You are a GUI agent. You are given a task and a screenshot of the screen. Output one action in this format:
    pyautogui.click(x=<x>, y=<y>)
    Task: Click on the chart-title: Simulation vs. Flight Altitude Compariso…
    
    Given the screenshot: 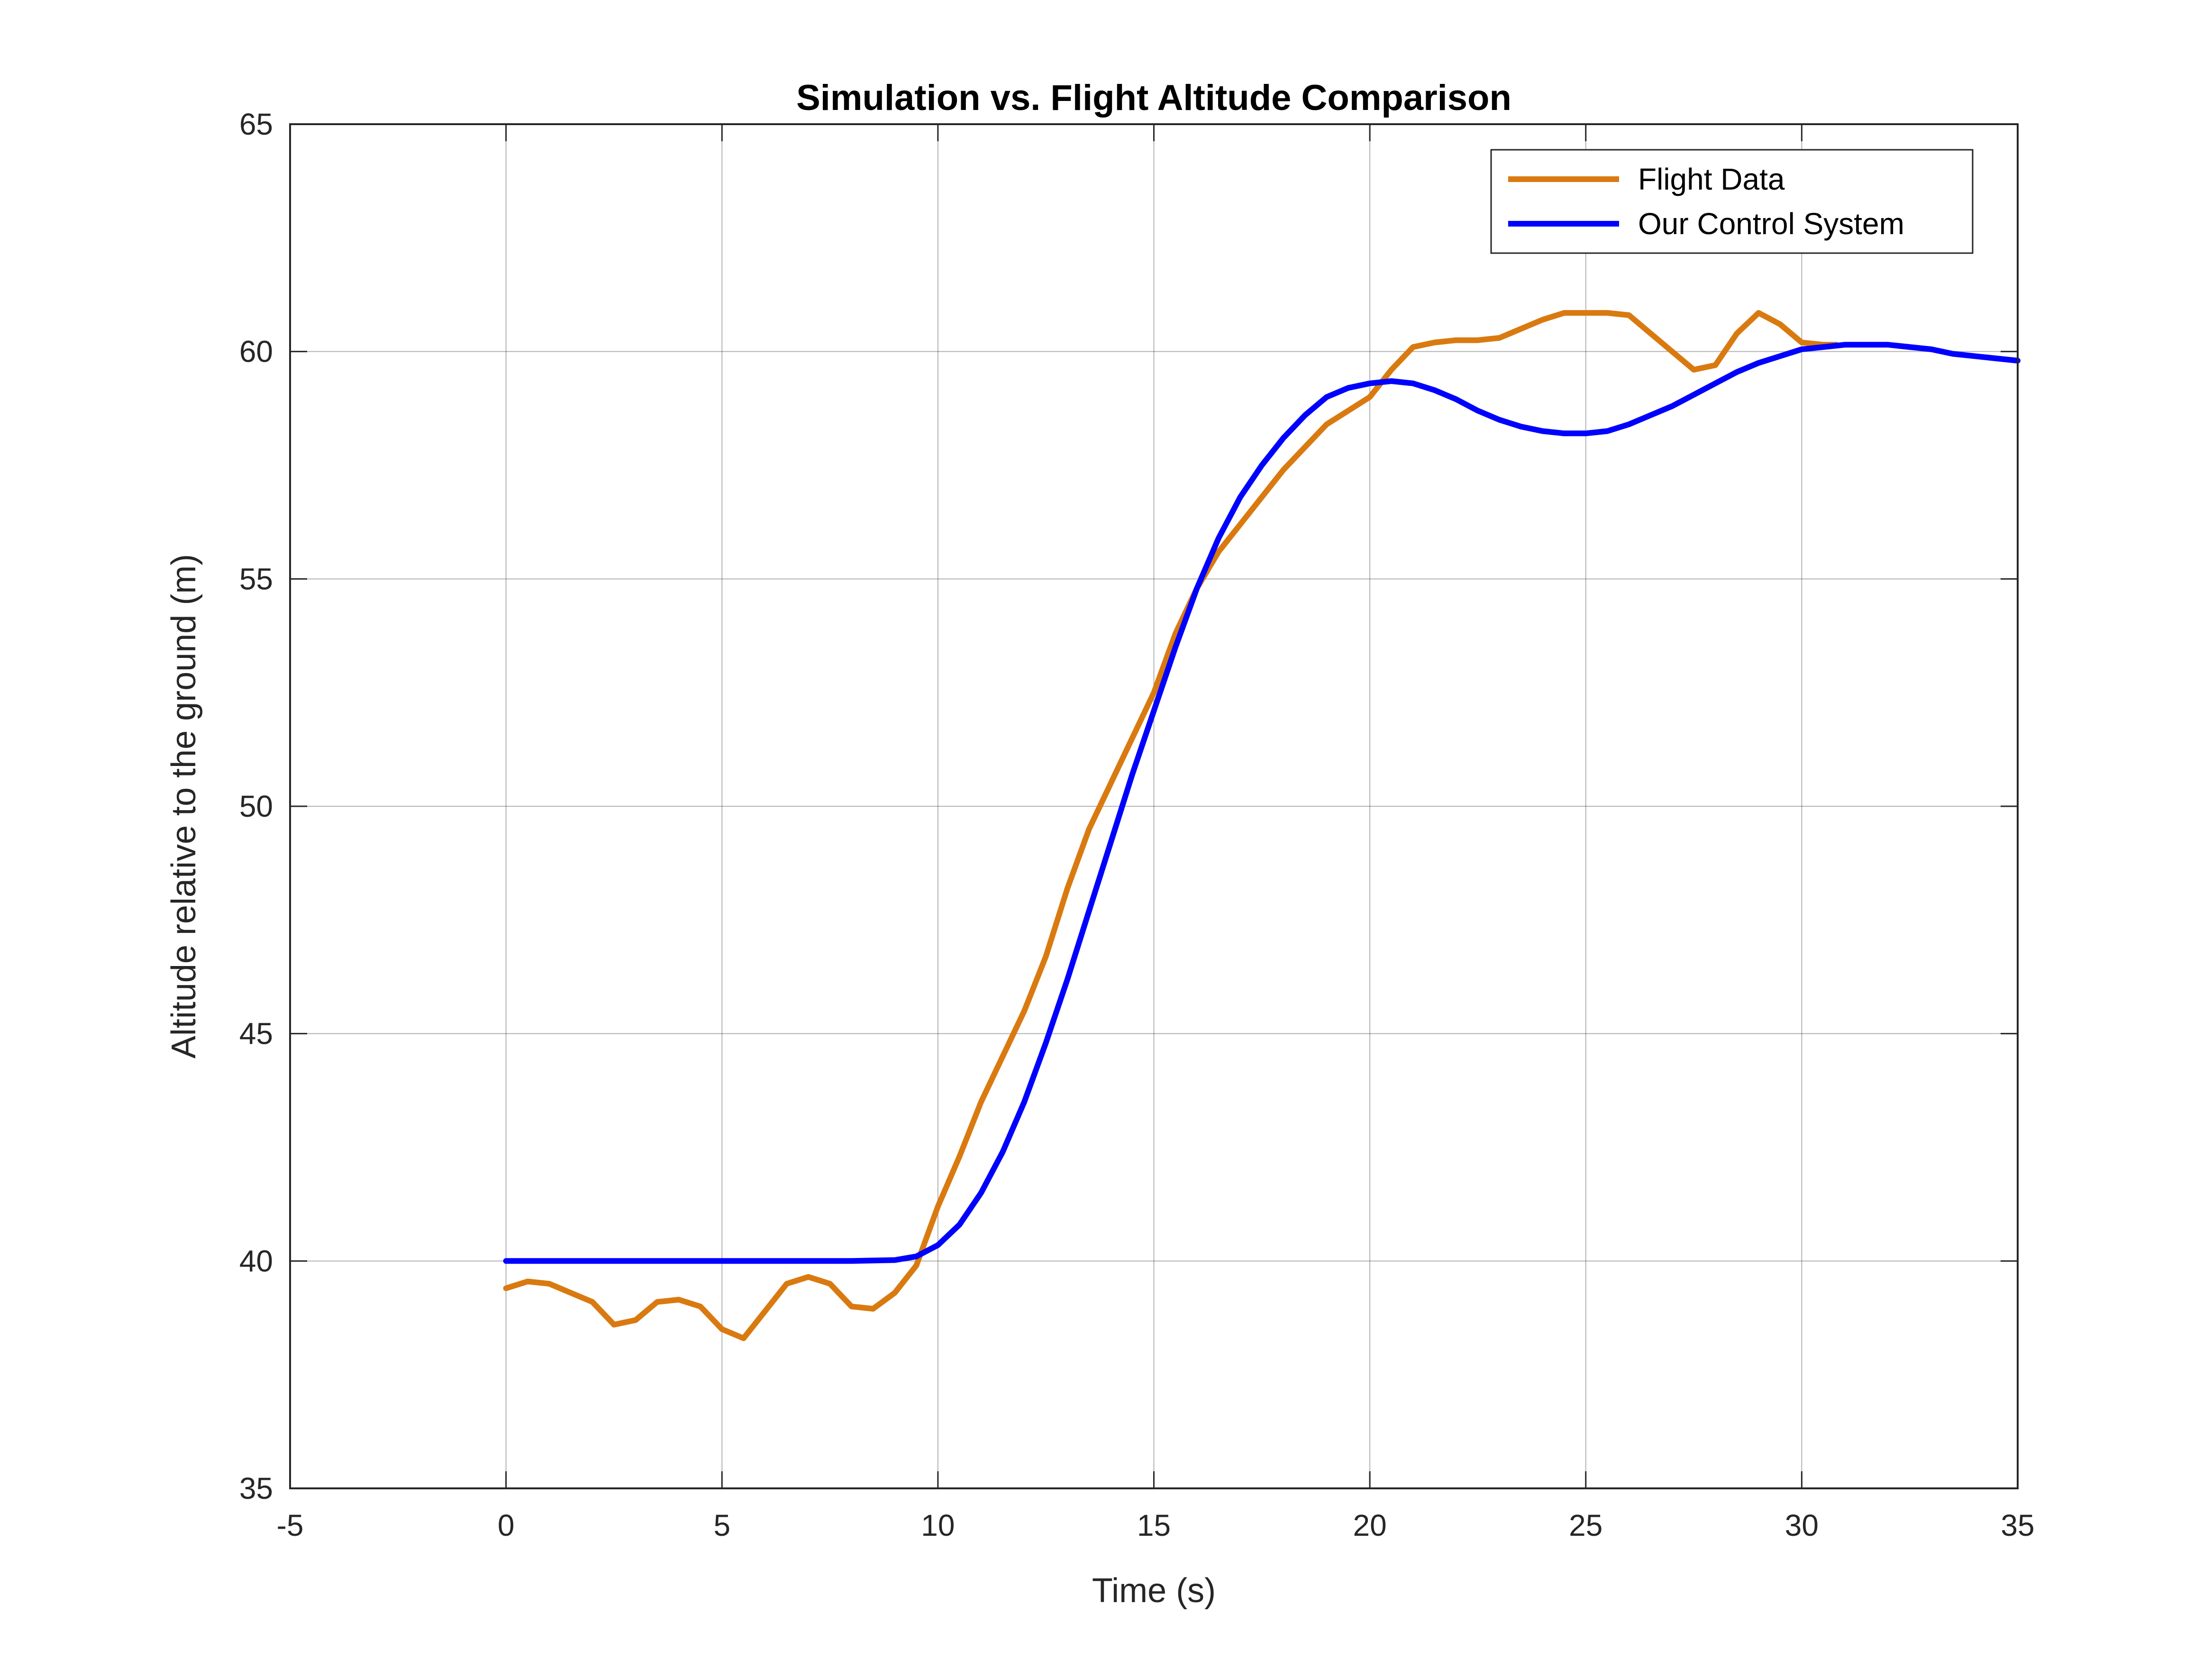 What is the action you would take?
    pyautogui.click(x=1153, y=98)
    